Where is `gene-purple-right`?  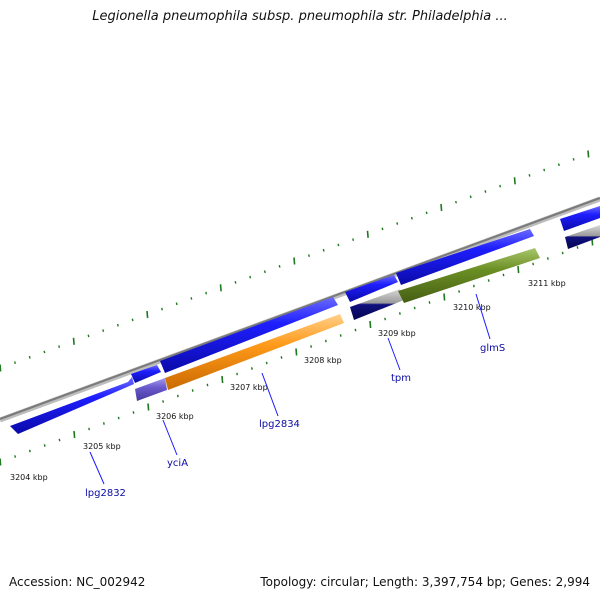
gene-purple-right is located at coordinates (582, 237).